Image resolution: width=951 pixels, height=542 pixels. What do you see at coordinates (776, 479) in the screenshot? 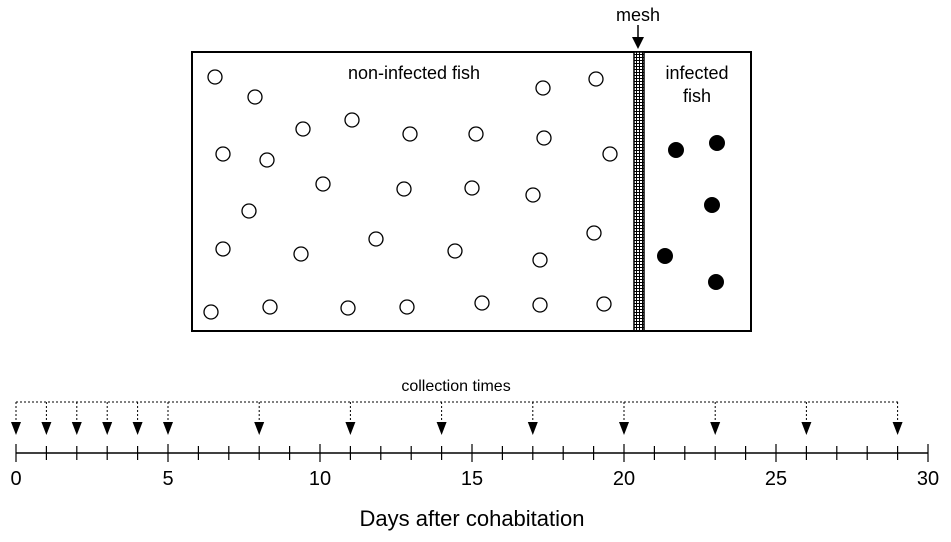
I see `axis-tick-label: 25` at bounding box center [776, 479].